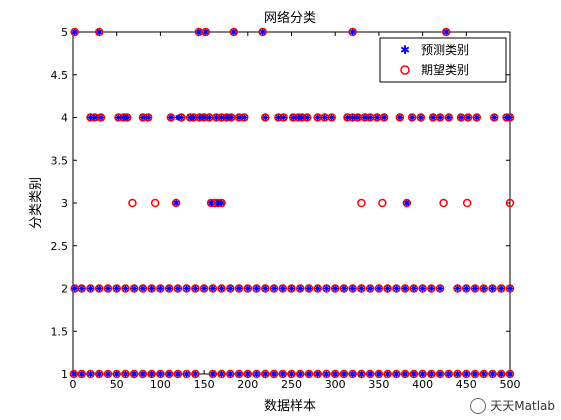 Image resolution: width=561 pixels, height=420 pixels. What do you see at coordinates (291, 384) in the screenshot?
I see `x-tick-label: 250` at bounding box center [291, 384].